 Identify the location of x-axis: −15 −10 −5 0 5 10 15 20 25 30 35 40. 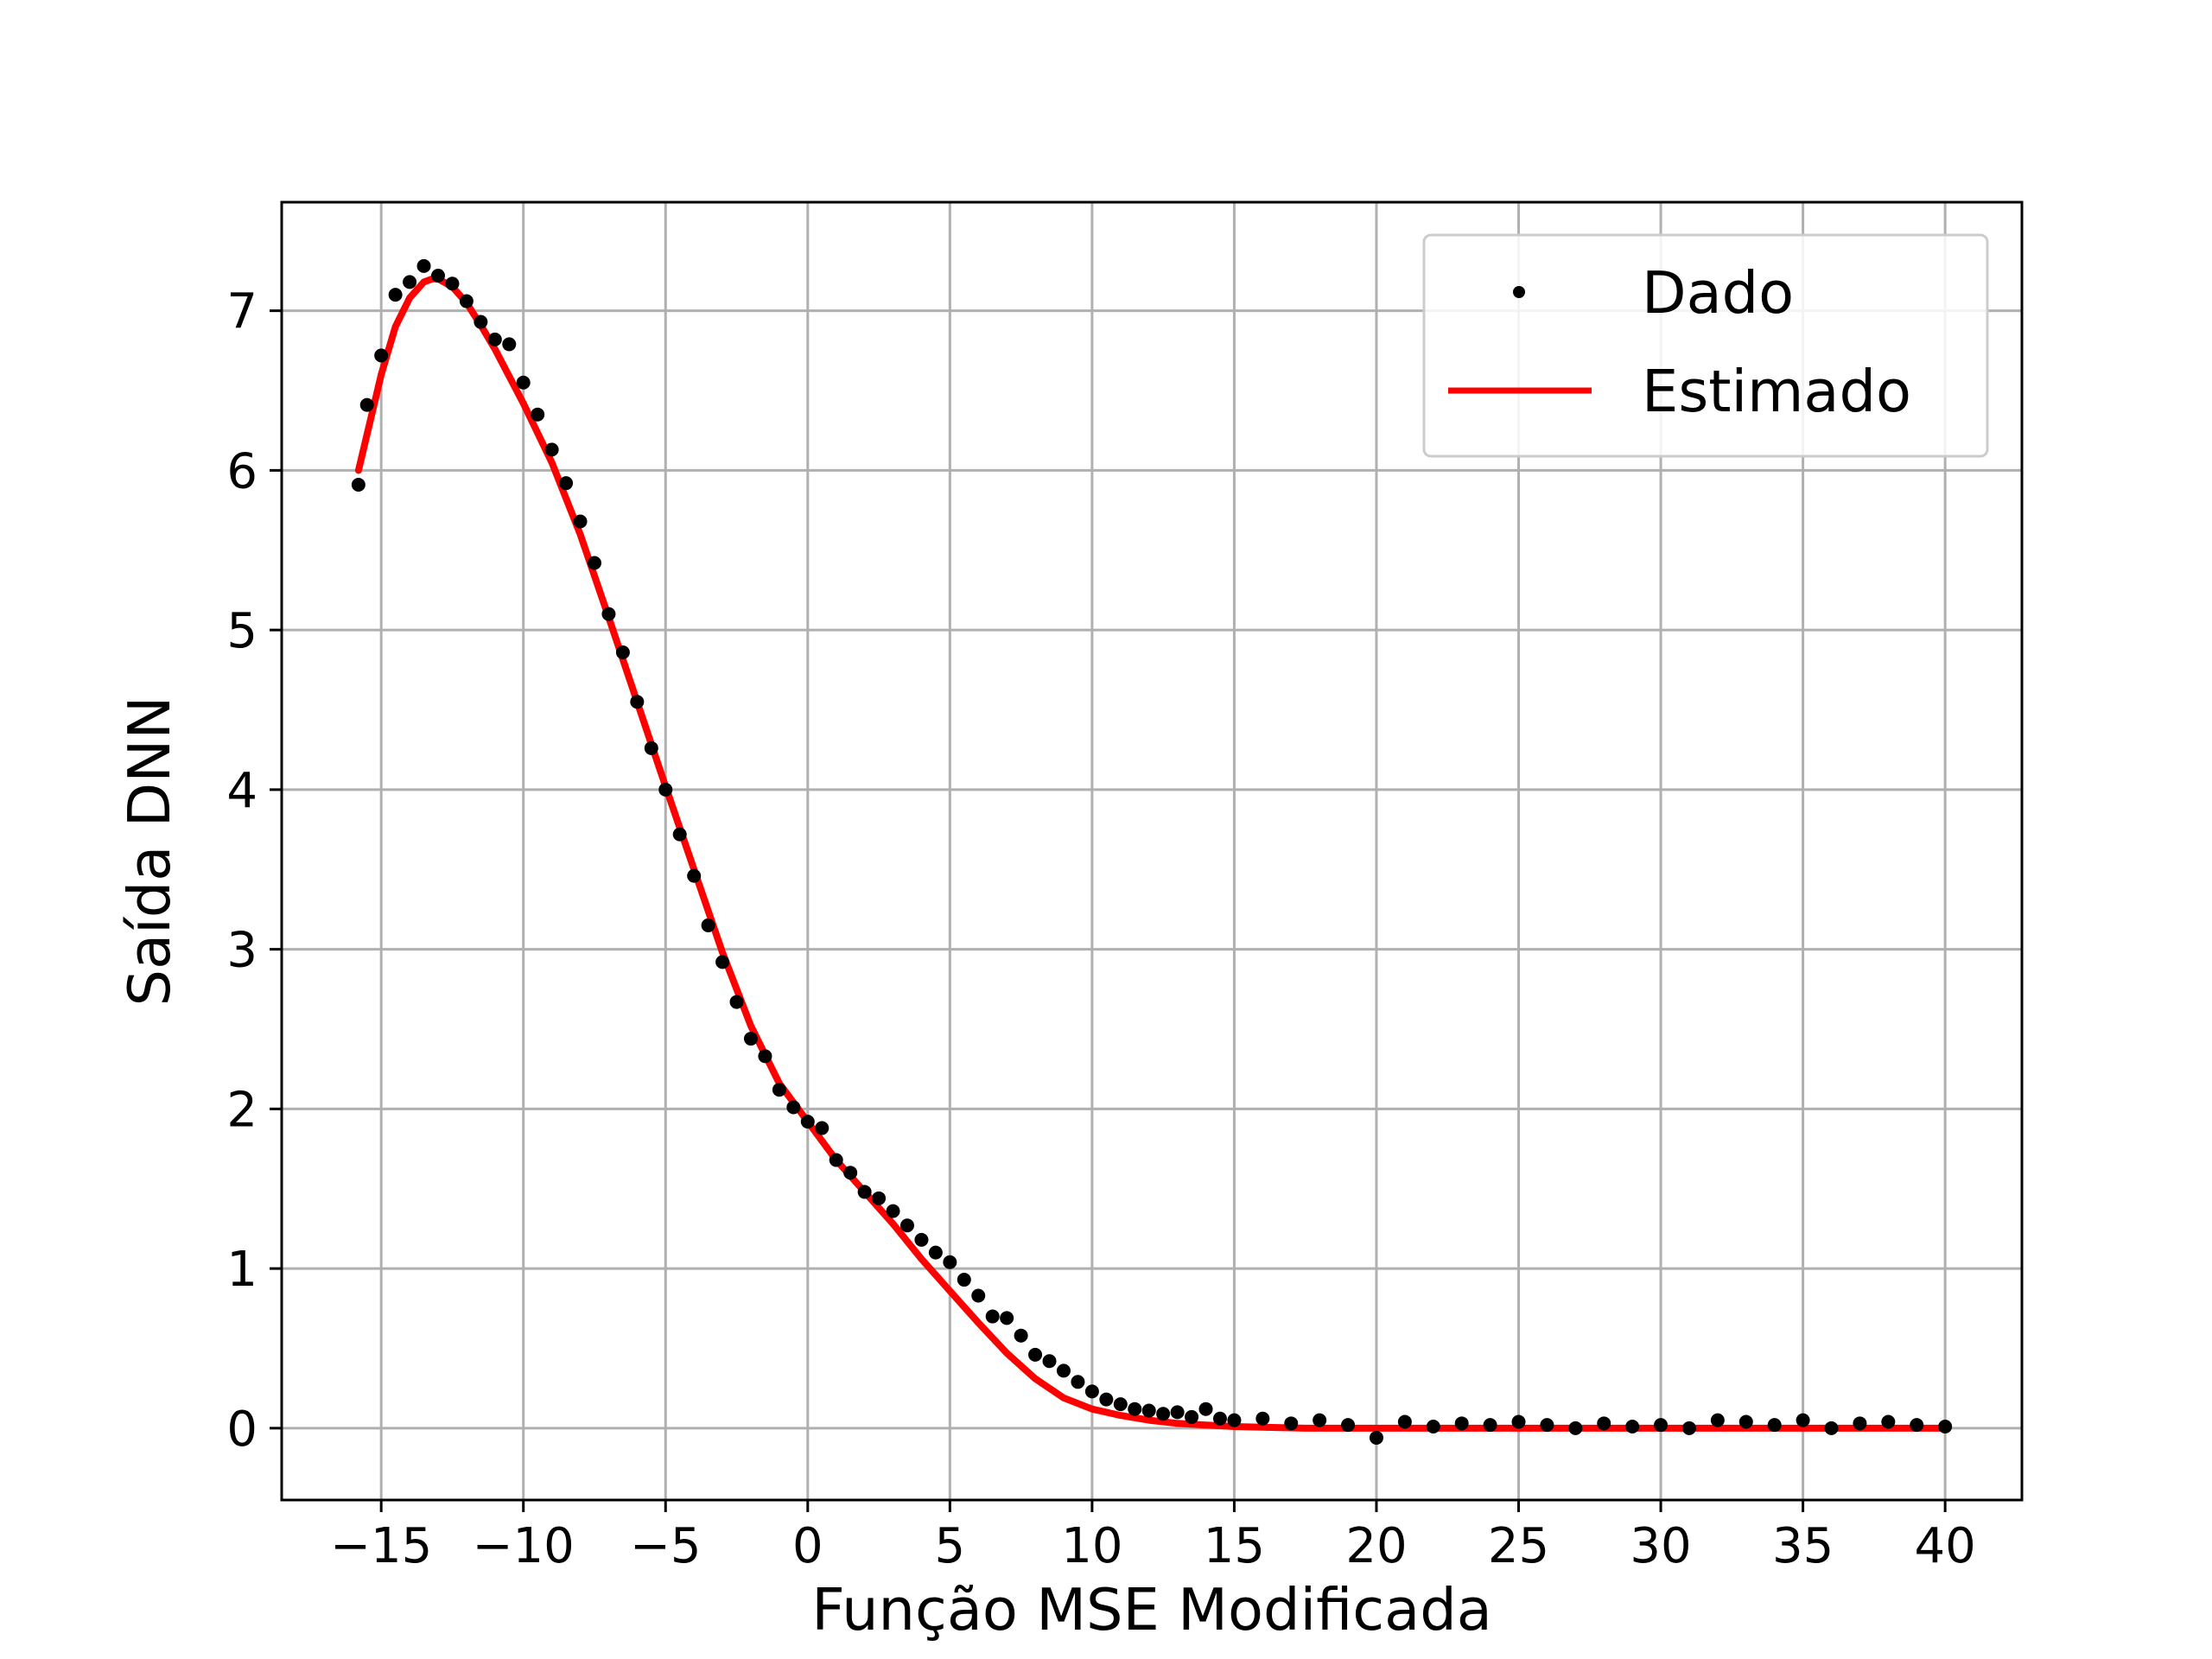
(1153, 1537).